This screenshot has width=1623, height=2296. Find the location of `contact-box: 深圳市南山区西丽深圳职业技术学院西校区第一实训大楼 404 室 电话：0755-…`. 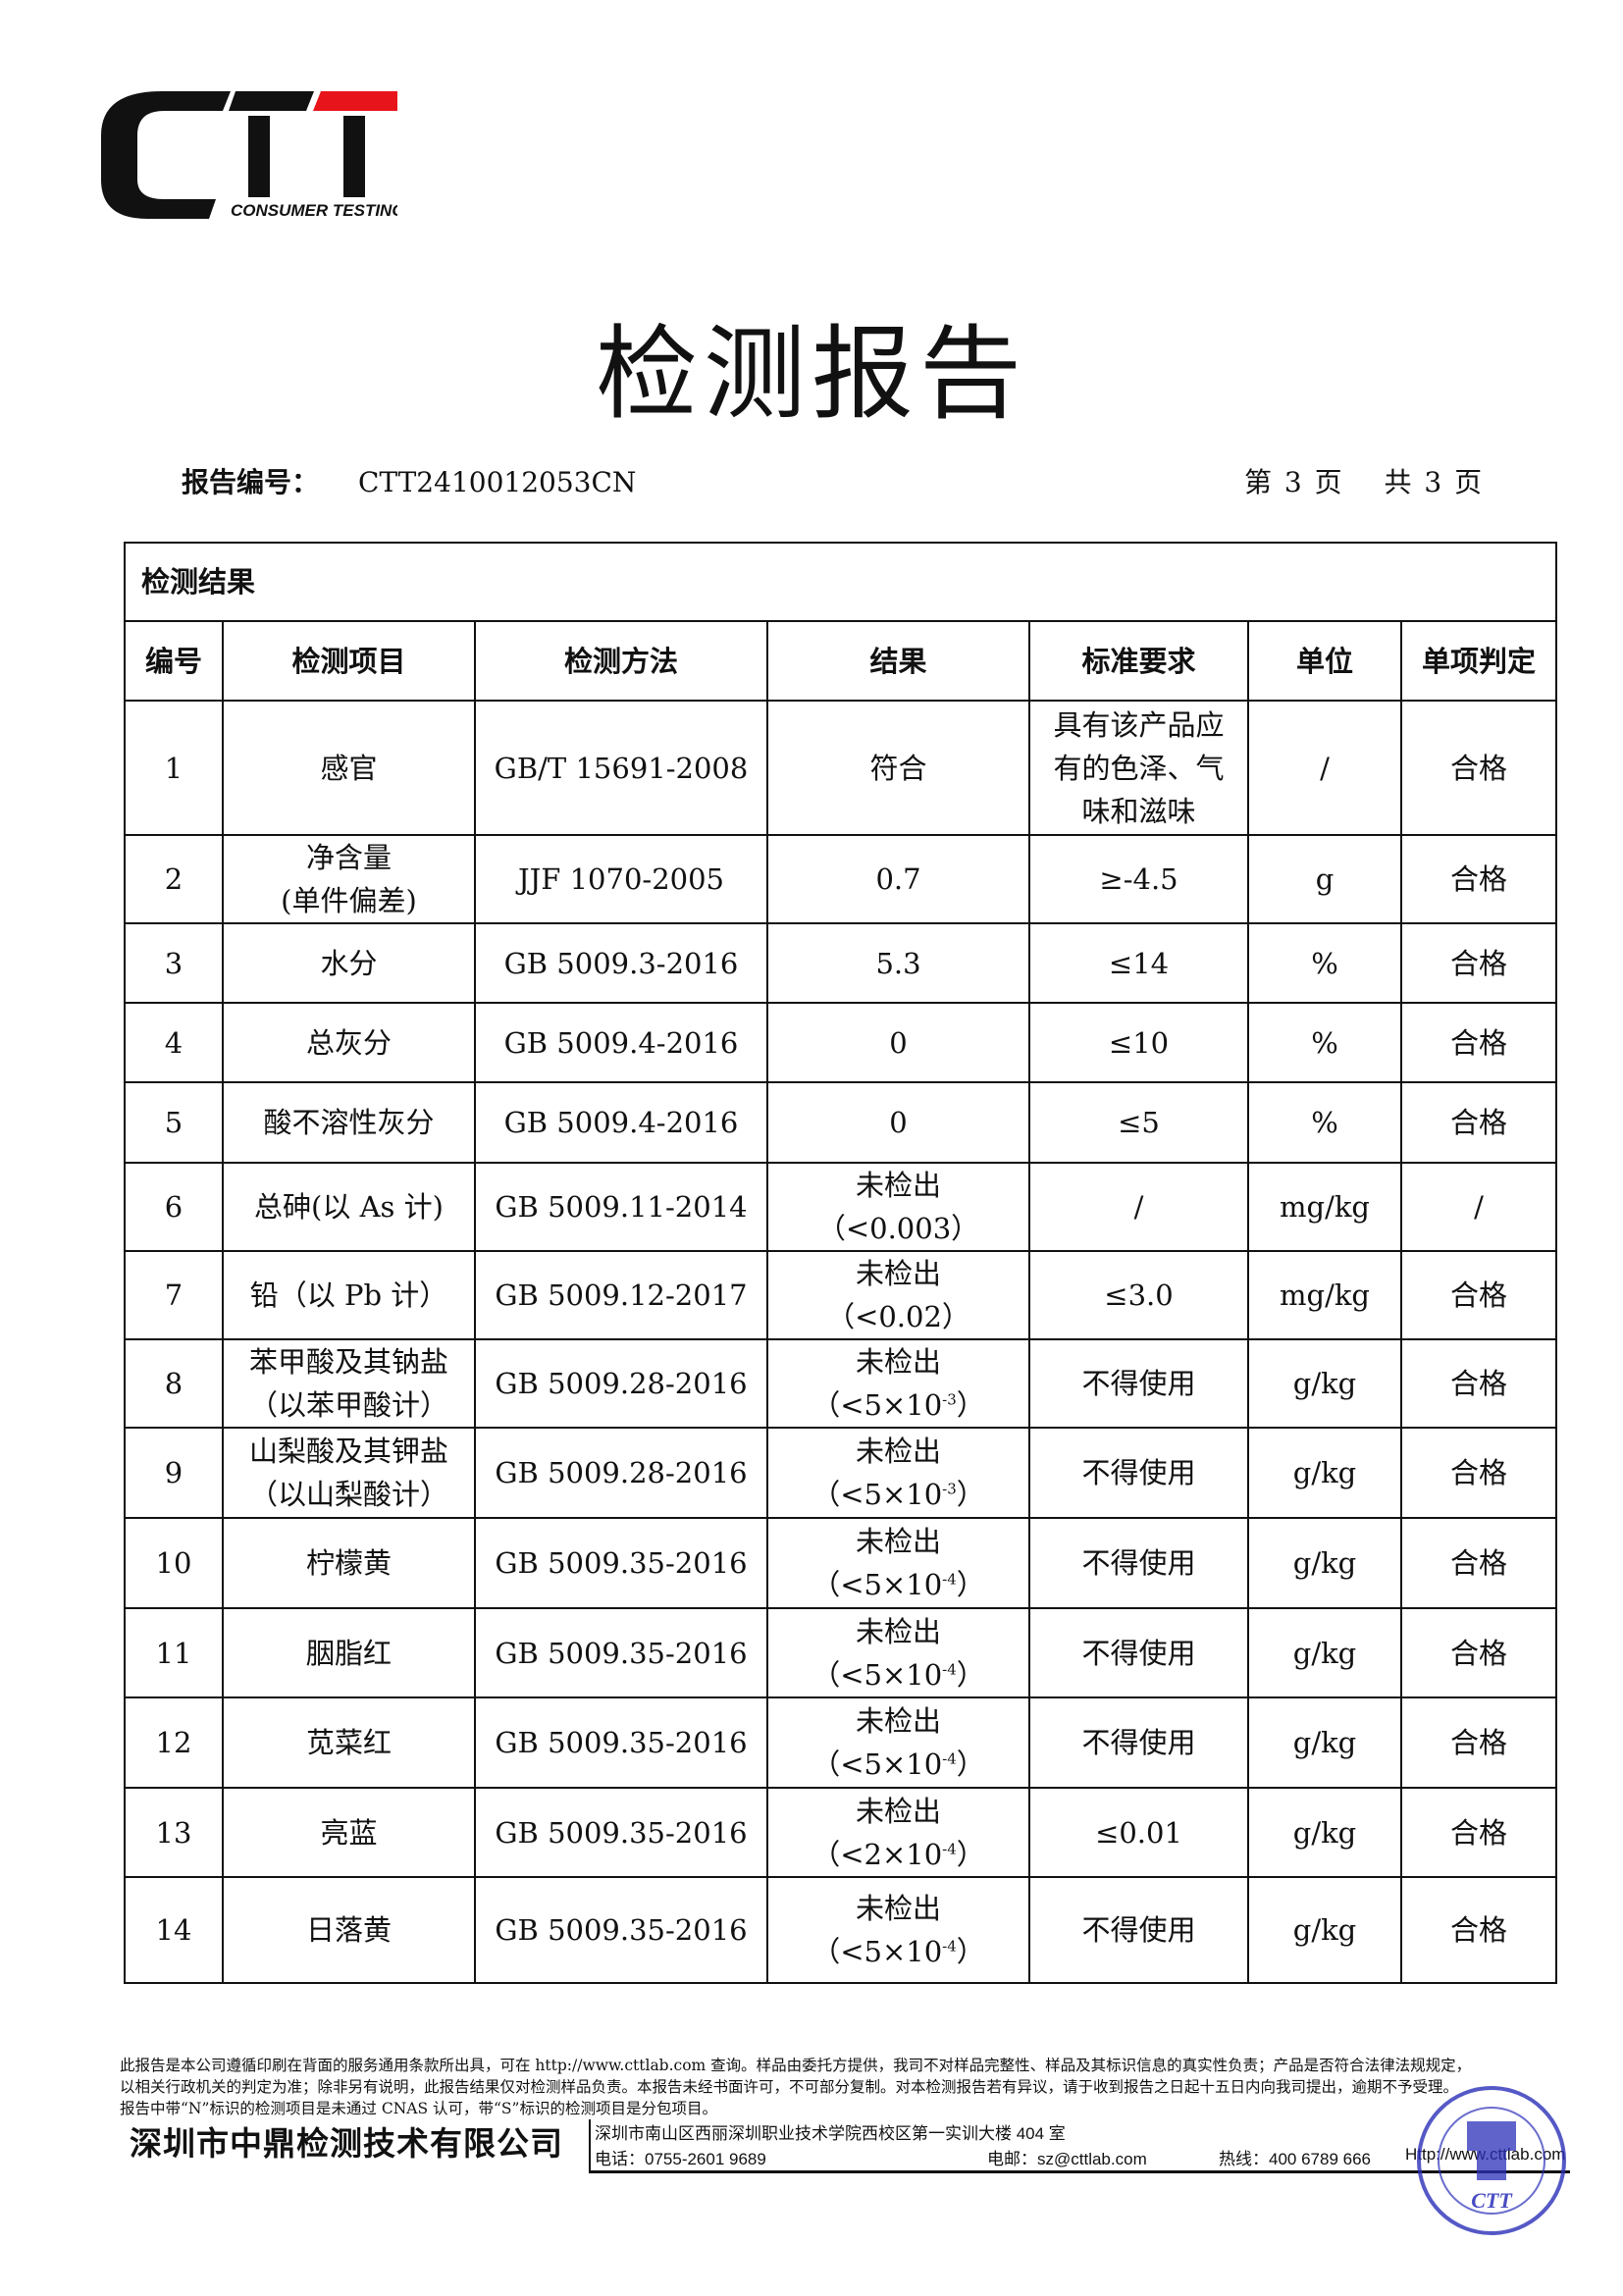

contact-box: 深圳市南山区西丽深圳职业技术学院西校区第一实训大楼 404 室 电话：0755-… is located at coordinates (1079, 2146).